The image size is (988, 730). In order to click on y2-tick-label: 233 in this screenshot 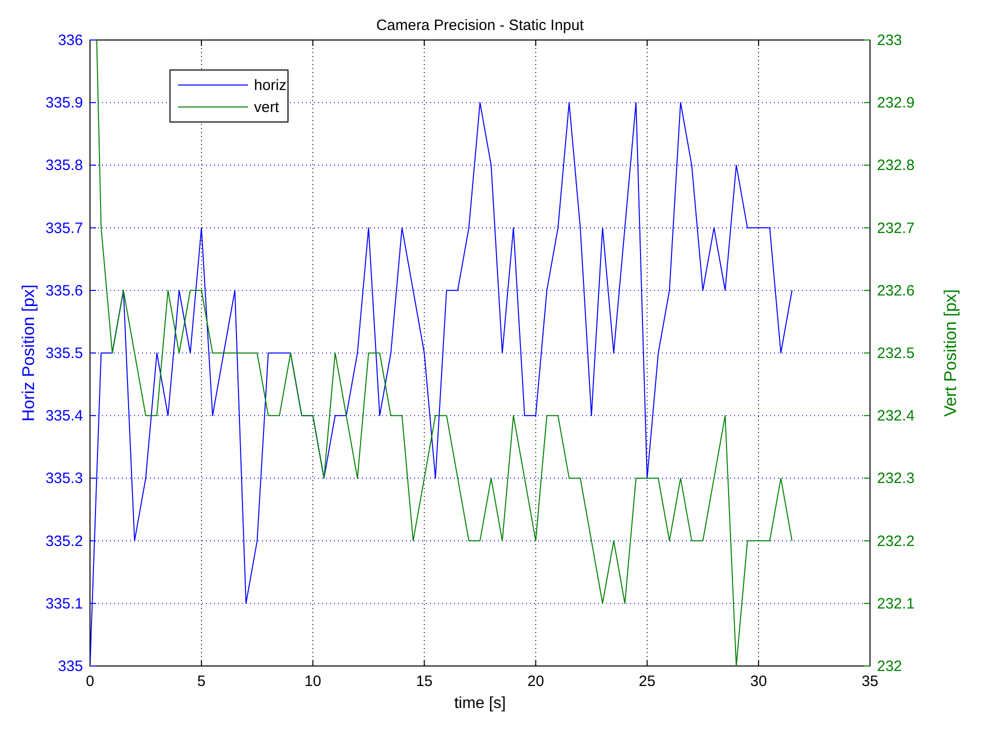, I will do `click(889, 40)`.